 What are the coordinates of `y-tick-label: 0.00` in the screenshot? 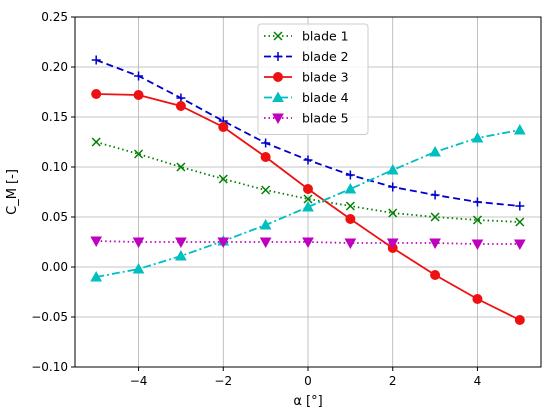 It's located at (54, 267).